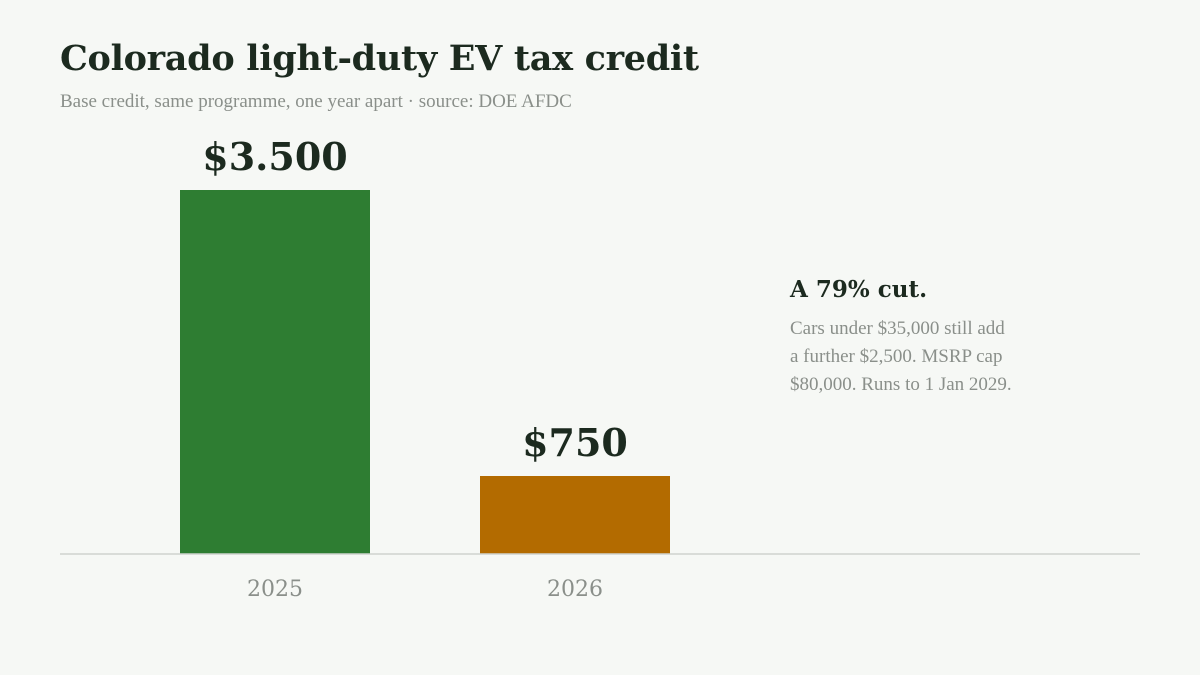  What do you see at coordinates (274, 156) in the screenshot?
I see `data-label-2025: $3.500` at bounding box center [274, 156].